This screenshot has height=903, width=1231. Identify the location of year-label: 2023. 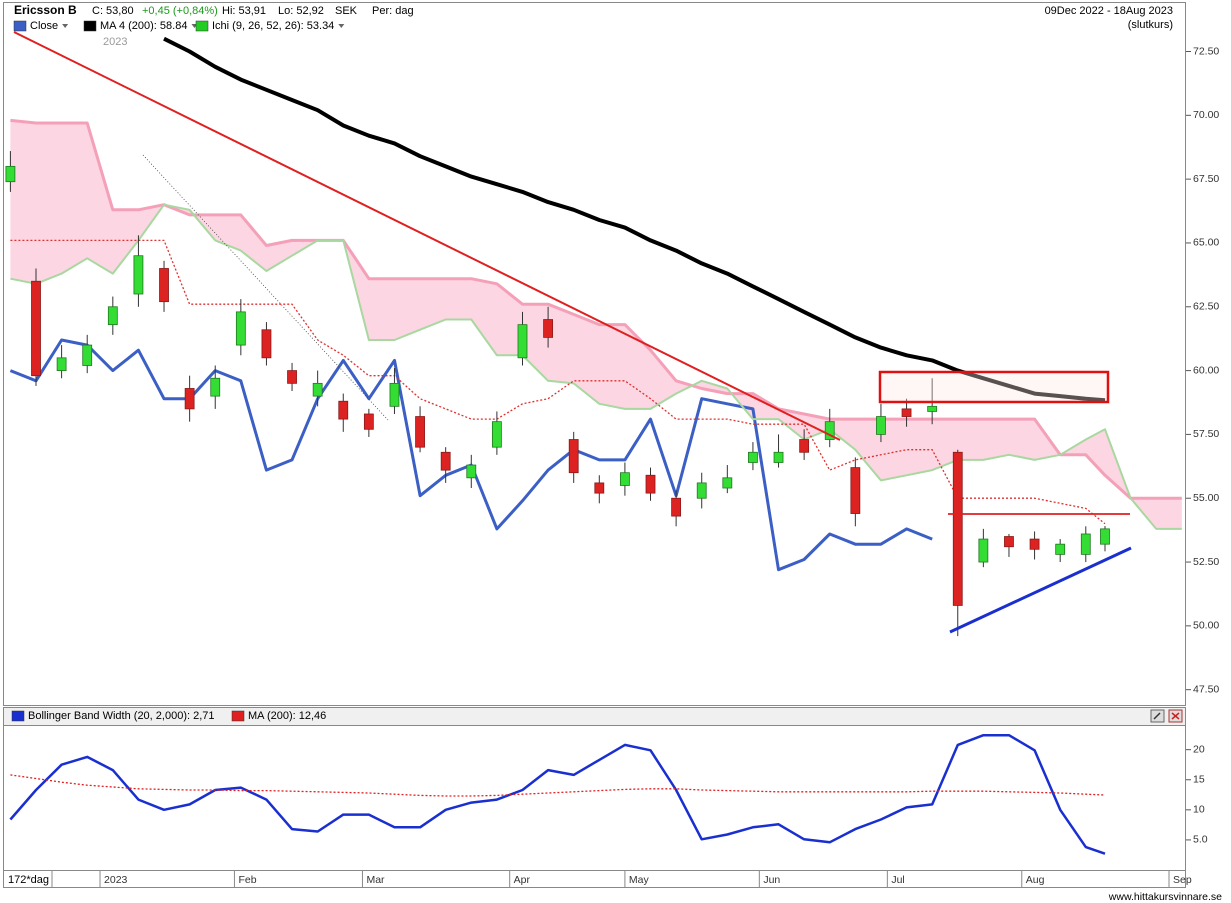
(115, 42).